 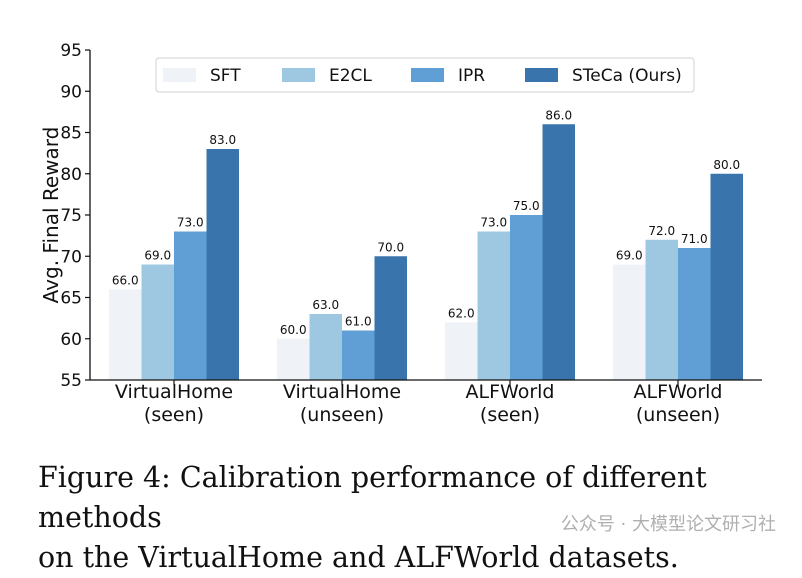 I want to click on bar-value-label: 80.0, so click(x=726, y=165).